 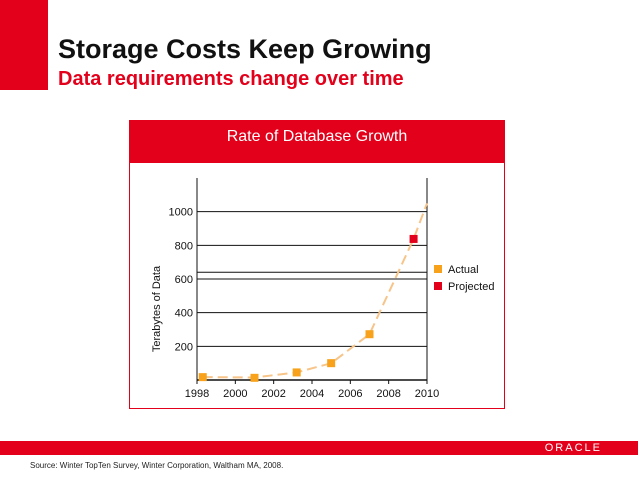 What do you see at coordinates (317, 142) in the screenshot?
I see `chart-title: Rate of Database Growth` at bounding box center [317, 142].